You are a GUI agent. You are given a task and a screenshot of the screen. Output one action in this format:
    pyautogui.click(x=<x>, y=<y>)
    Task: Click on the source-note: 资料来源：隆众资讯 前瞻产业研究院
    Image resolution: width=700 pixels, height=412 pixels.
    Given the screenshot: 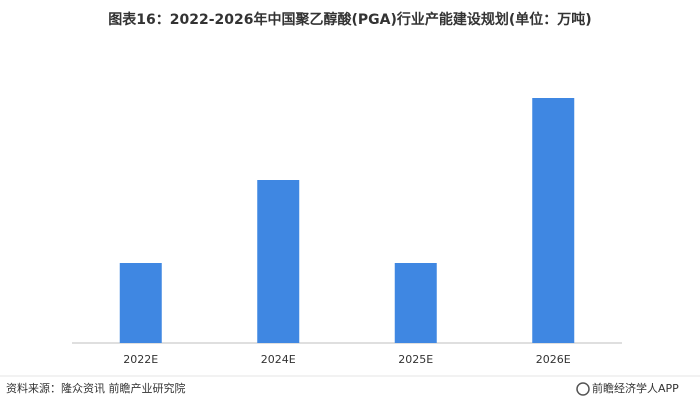 What is the action you would take?
    pyautogui.click(x=96, y=388)
    